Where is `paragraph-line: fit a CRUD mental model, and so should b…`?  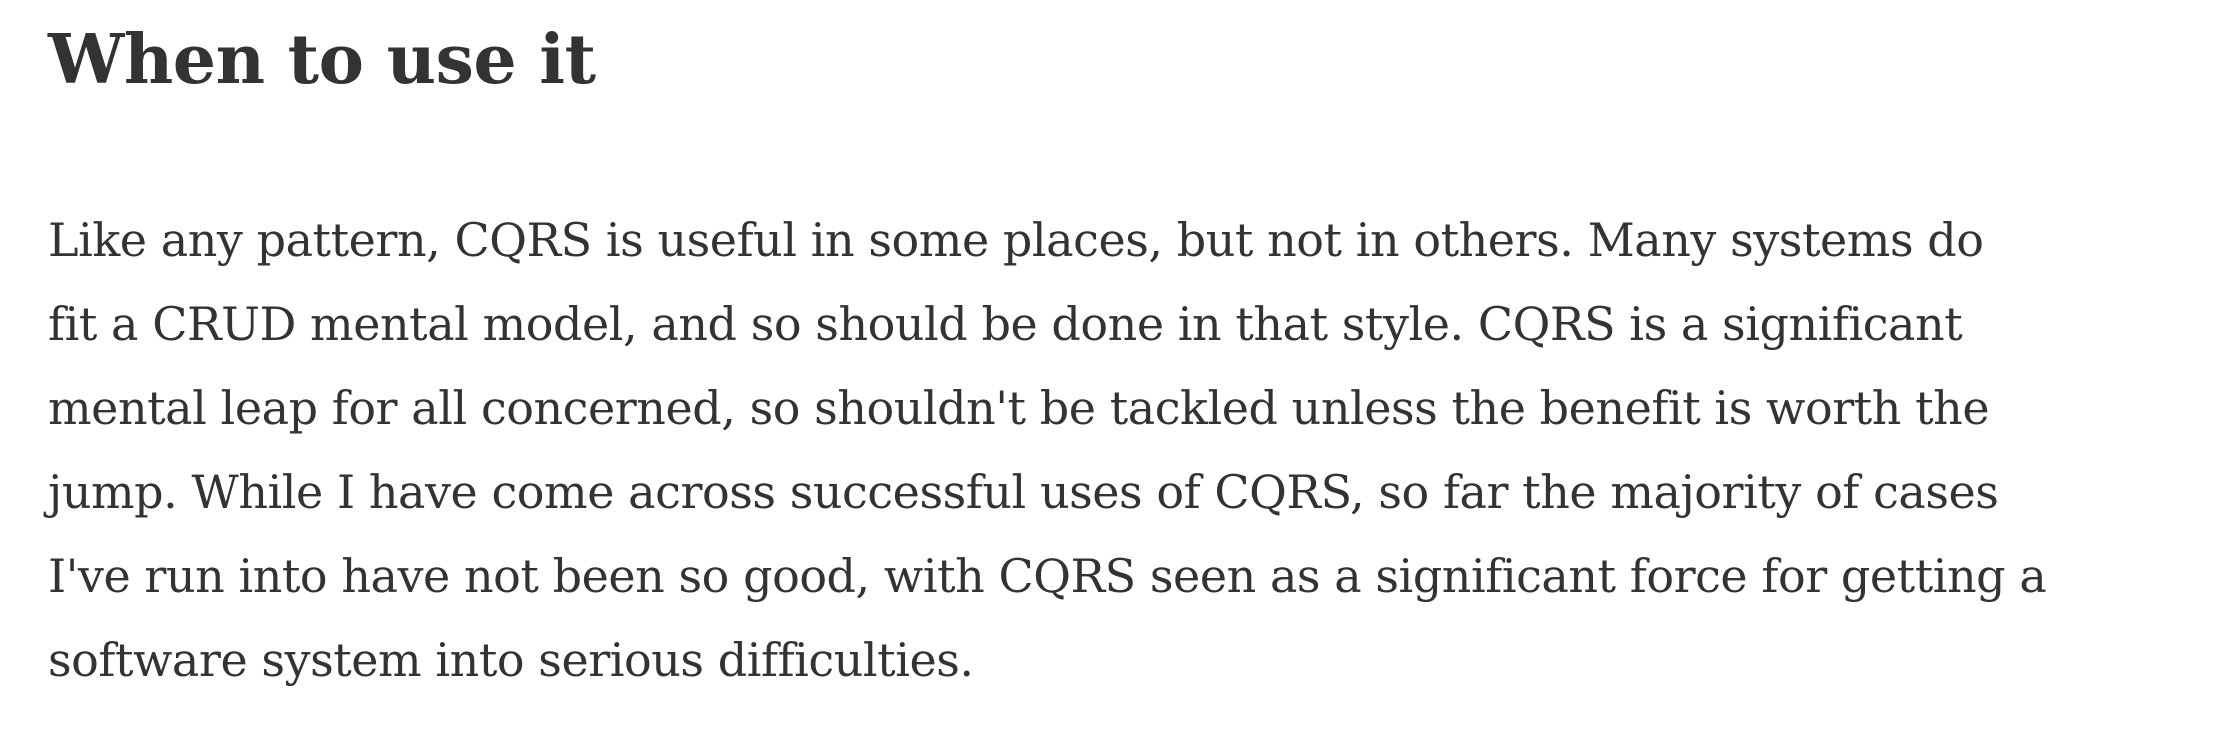 paragraph-line: fit a CRUD mental model, and so should b… is located at coordinates (1005, 324).